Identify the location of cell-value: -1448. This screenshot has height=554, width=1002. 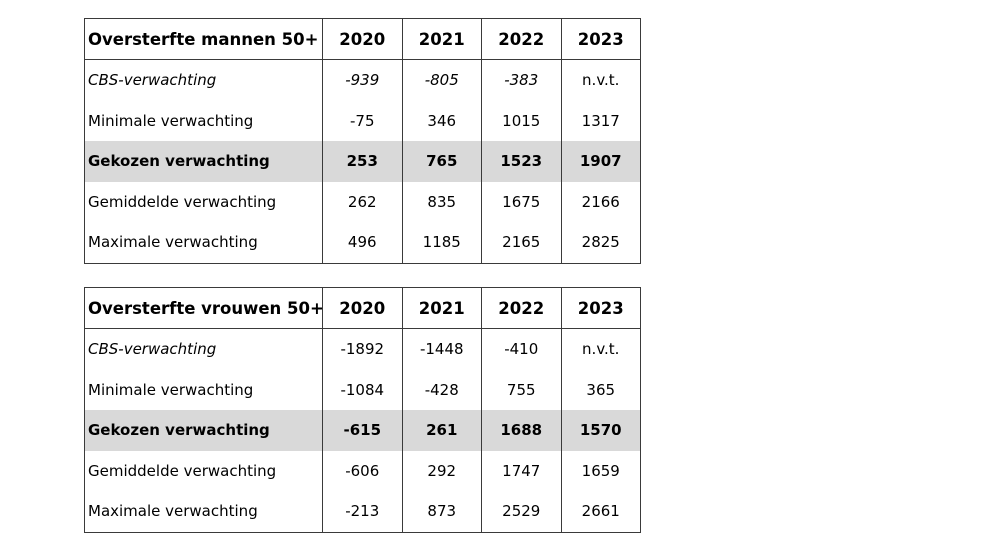
(441, 349).